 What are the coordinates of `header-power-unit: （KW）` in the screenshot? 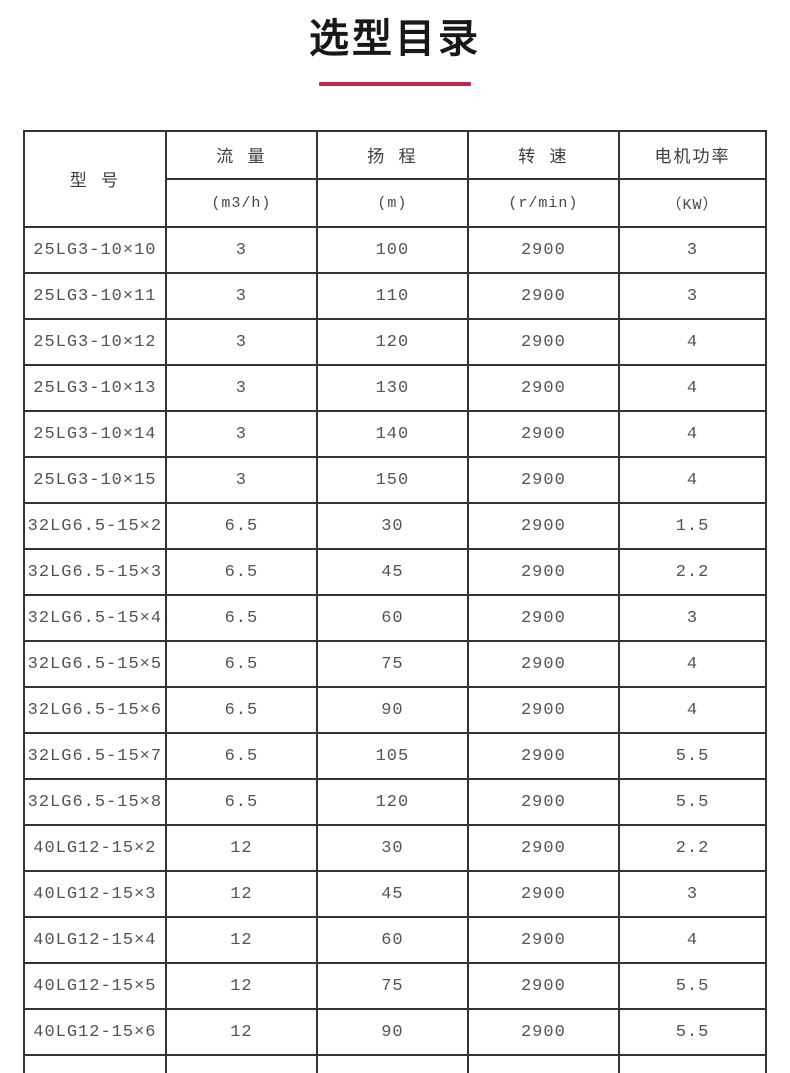 It's located at (692, 203).